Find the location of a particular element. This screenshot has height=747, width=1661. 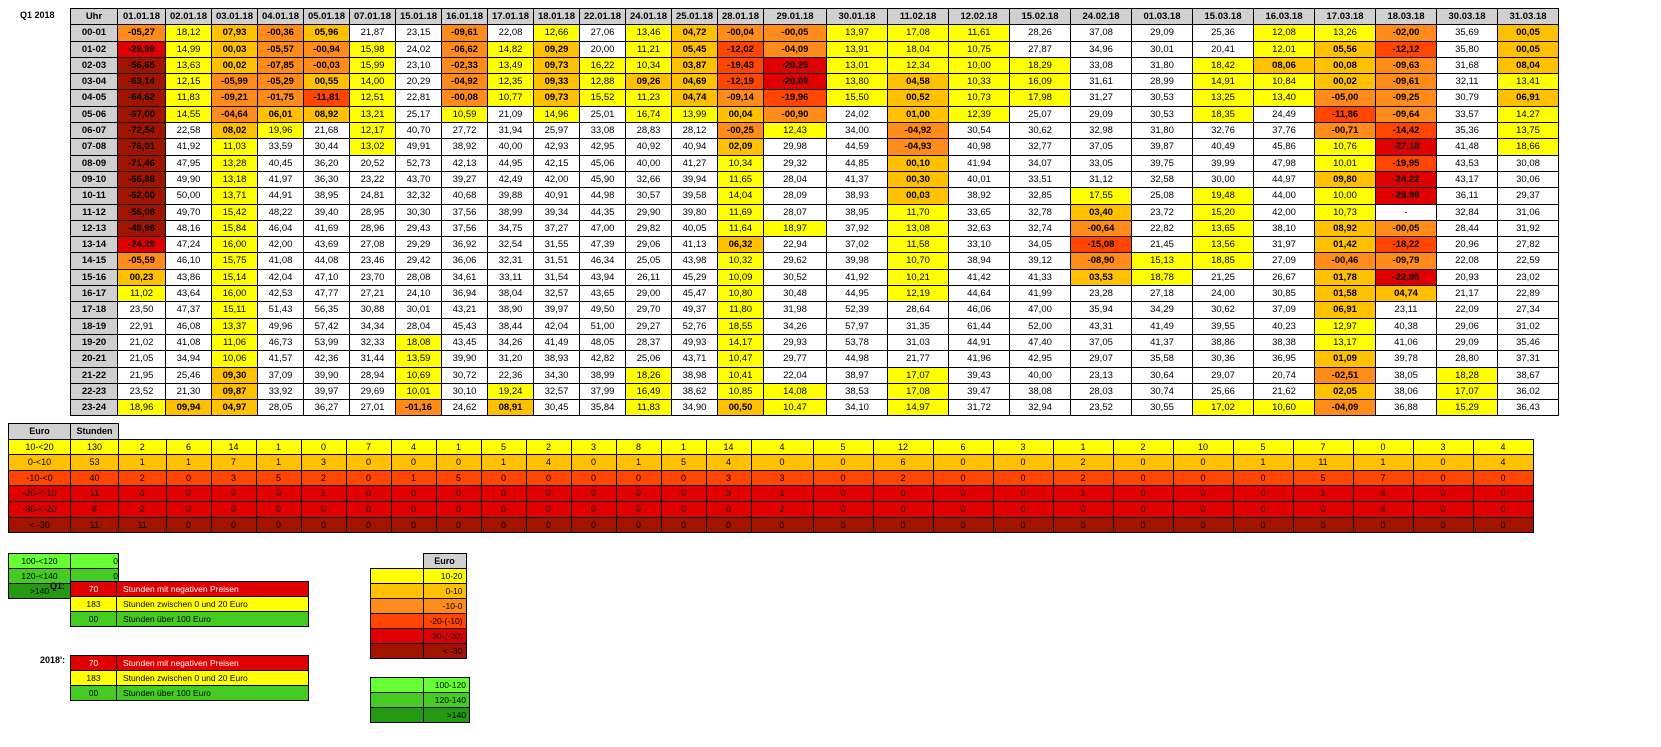

price-cell: 43,17 is located at coordinates (1467, 179).